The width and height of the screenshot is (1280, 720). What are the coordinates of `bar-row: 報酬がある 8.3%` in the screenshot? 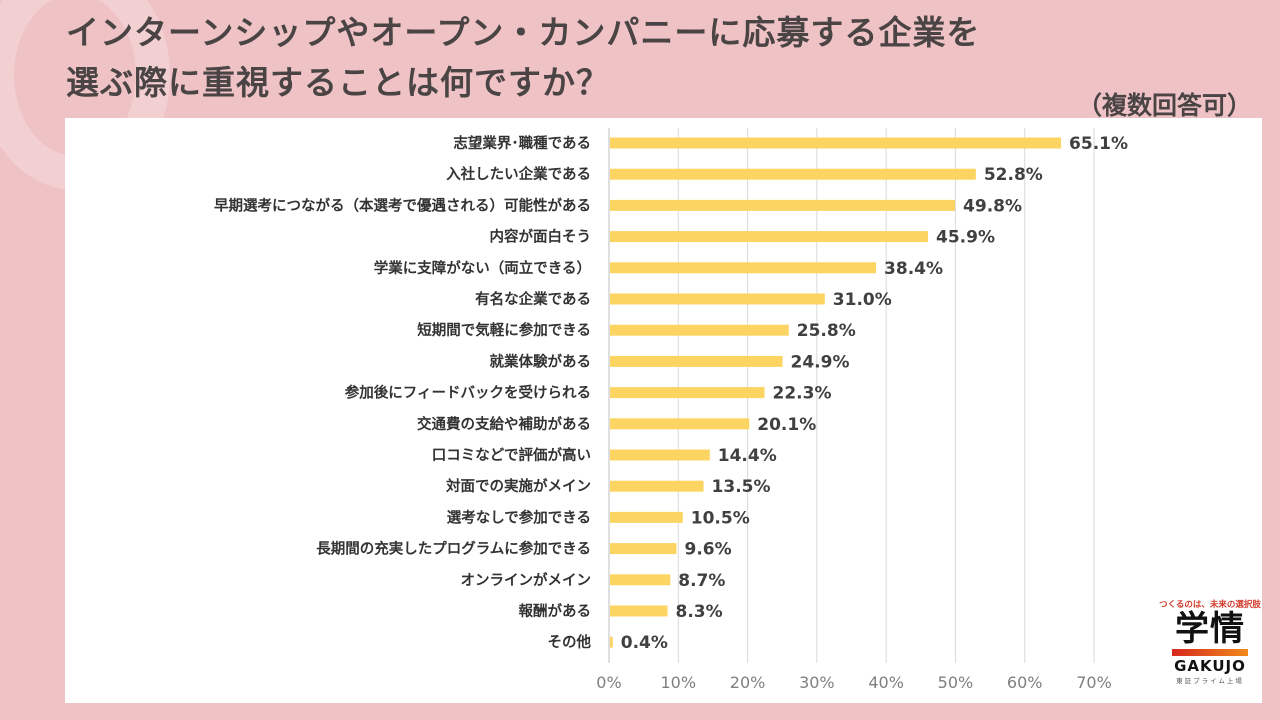 It's located at (621, 612).